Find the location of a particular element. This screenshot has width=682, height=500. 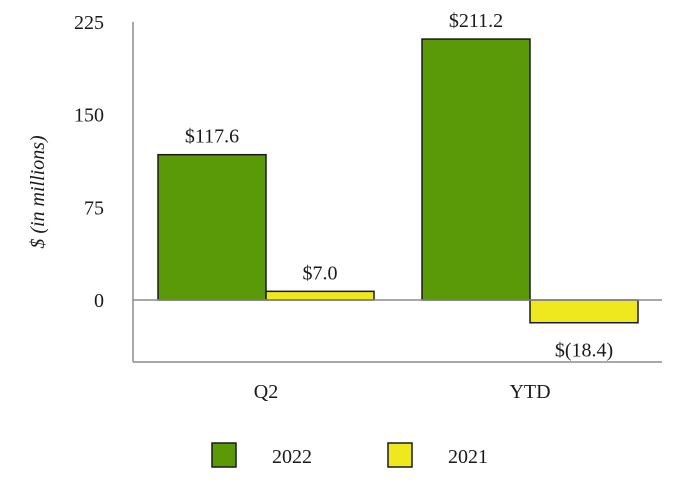

y-axis-title-text: $ (in millions) is located at coordinates (38, 192).